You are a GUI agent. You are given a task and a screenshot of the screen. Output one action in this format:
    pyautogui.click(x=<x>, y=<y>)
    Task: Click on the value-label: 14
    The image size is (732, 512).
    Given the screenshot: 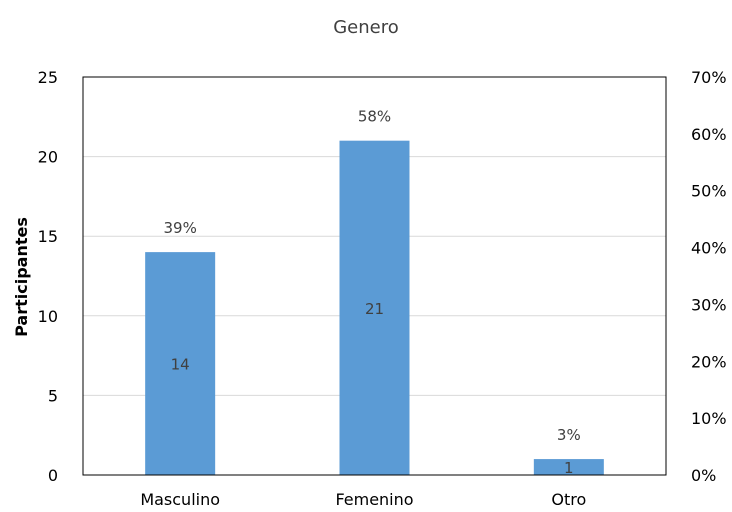 What is the action you would take?
    pyautogui.click(x=180, y=365)
    